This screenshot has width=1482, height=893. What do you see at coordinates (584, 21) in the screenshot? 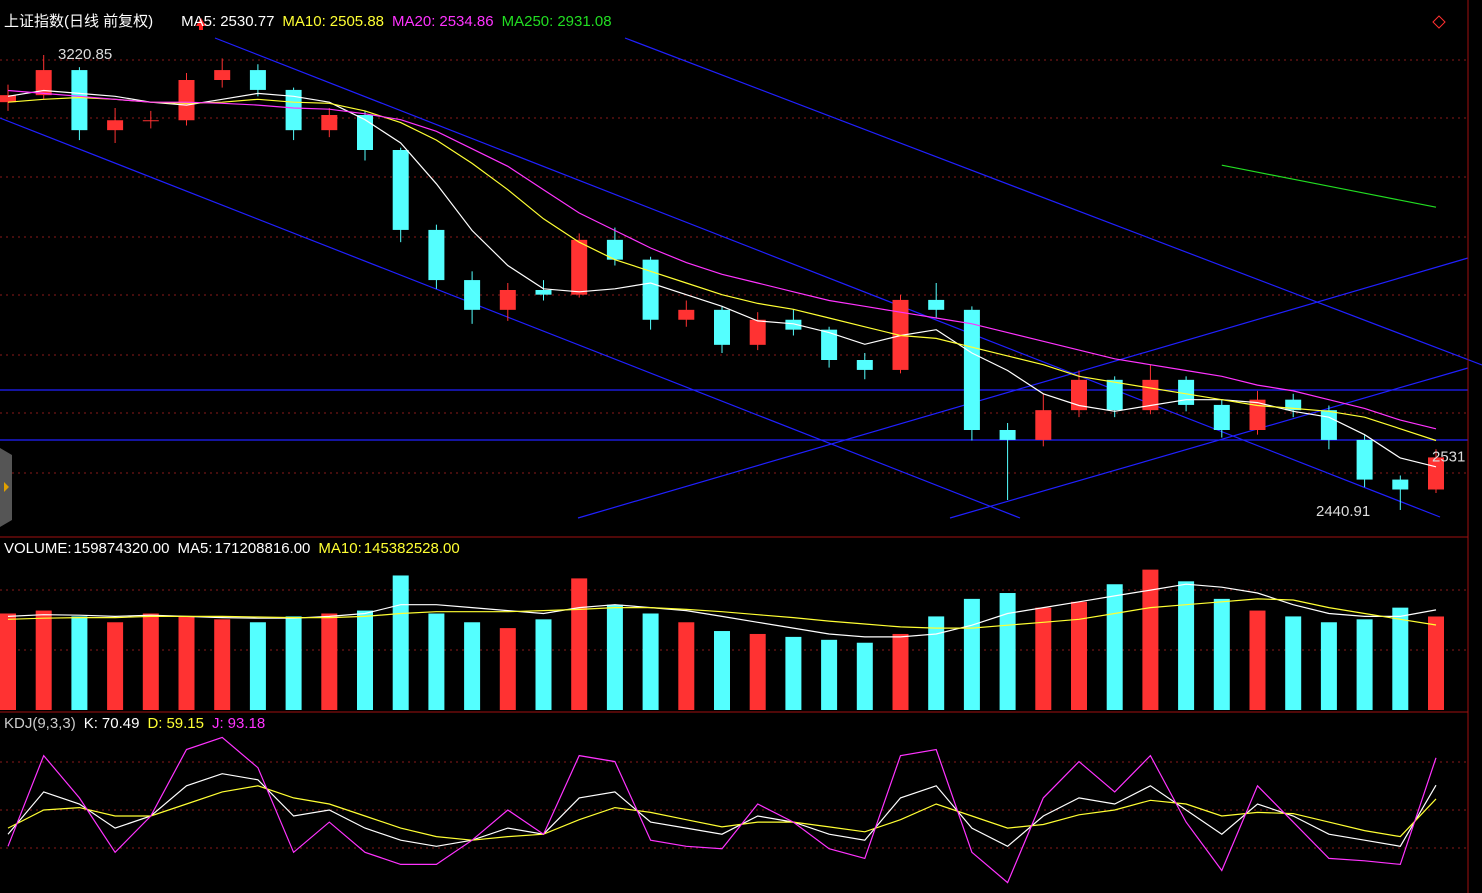
I see `legend-entry: 2931.08` at bounding box center [584, 21].